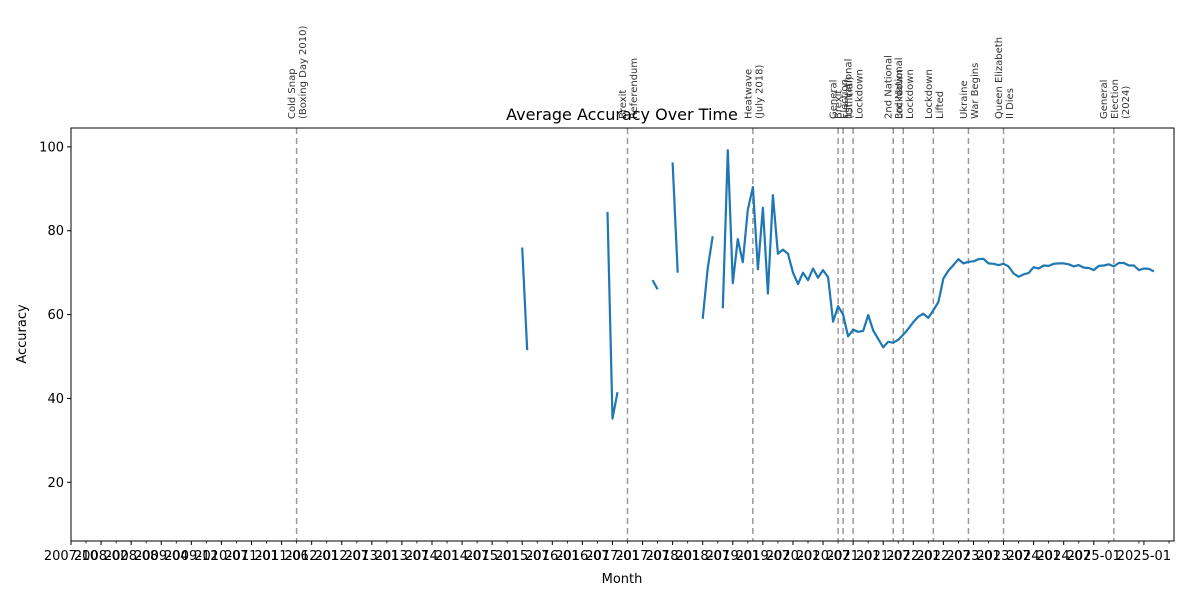 The image size is (1200, 600). Describe the element at coordinates (251, 556) in the screenshot. I see `x-tick-label: 2011-01` at that location.